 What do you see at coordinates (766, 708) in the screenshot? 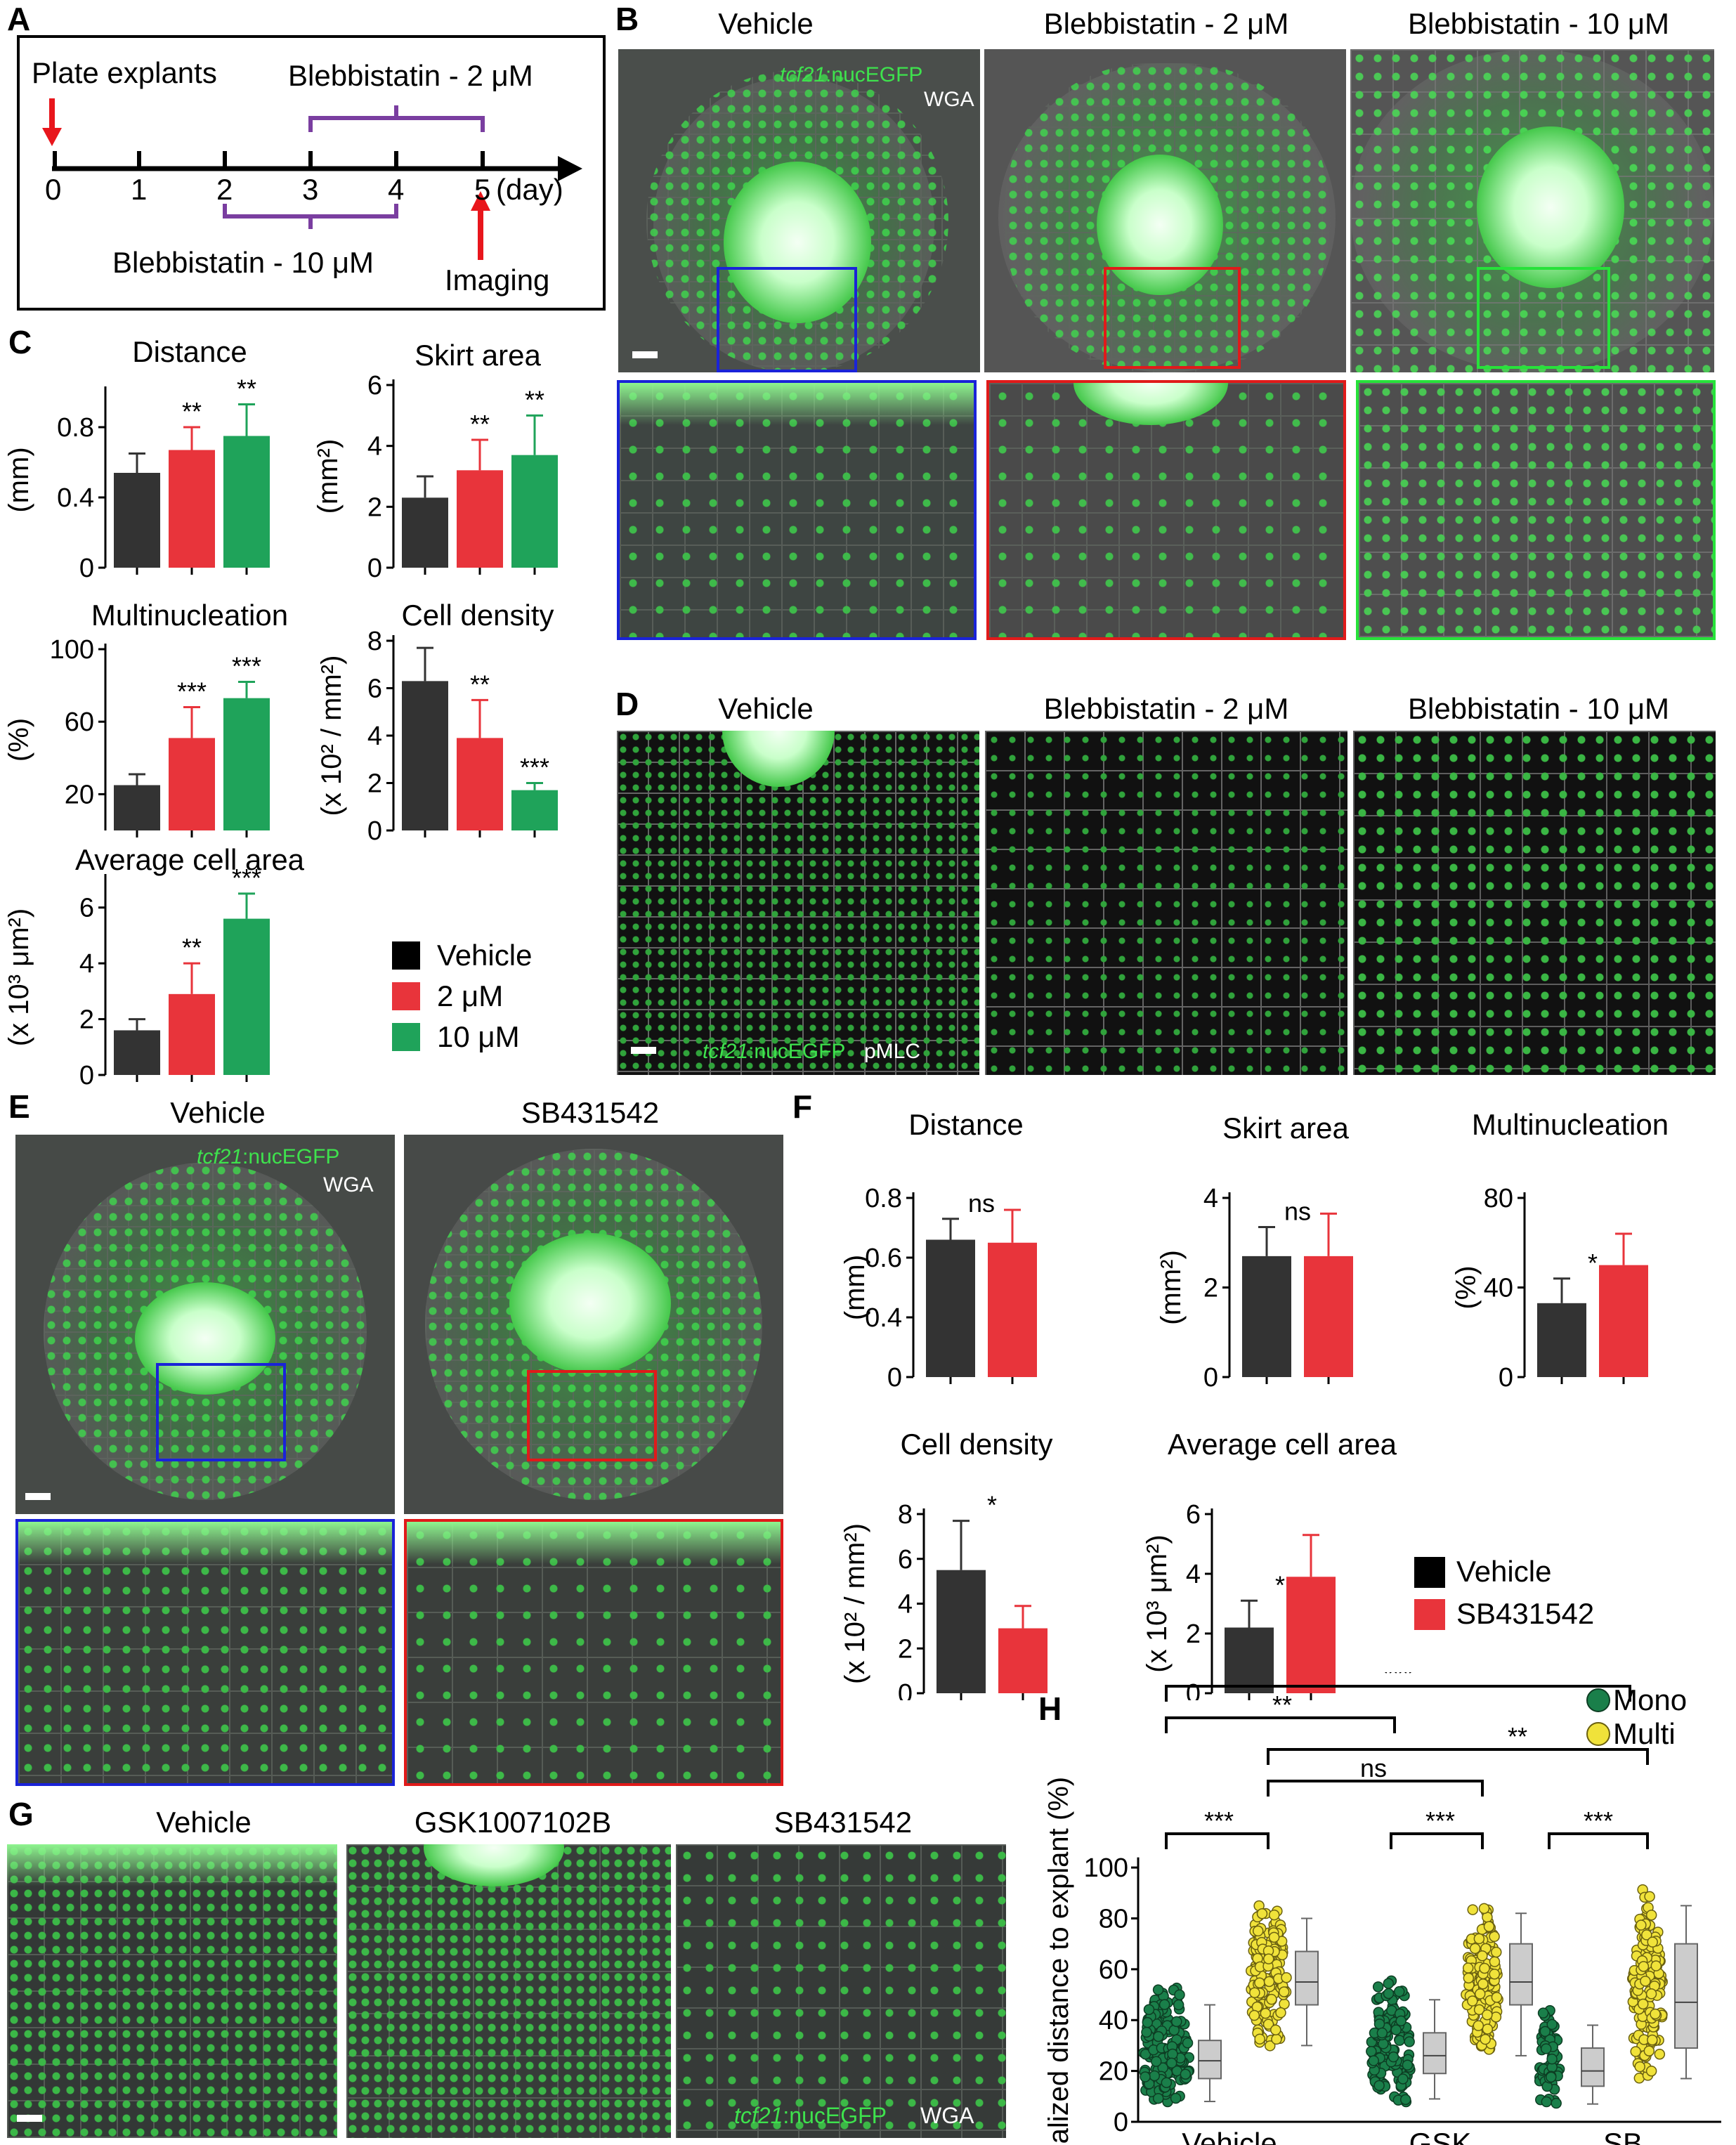
I see `panel-d-header-vehicle: Vehicle` at bounding box center [766, 708].